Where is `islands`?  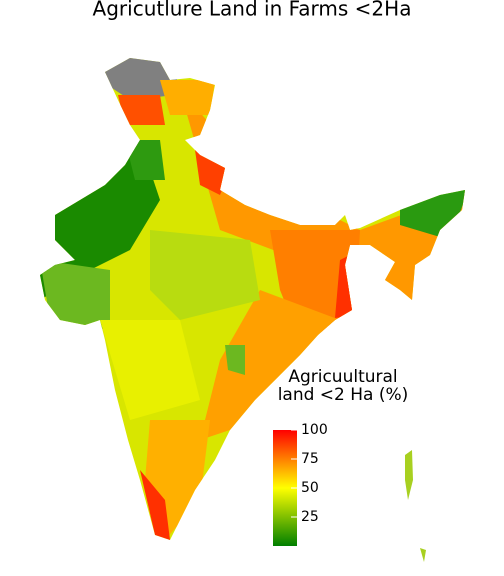 islands is located at coordinates (415, 506).